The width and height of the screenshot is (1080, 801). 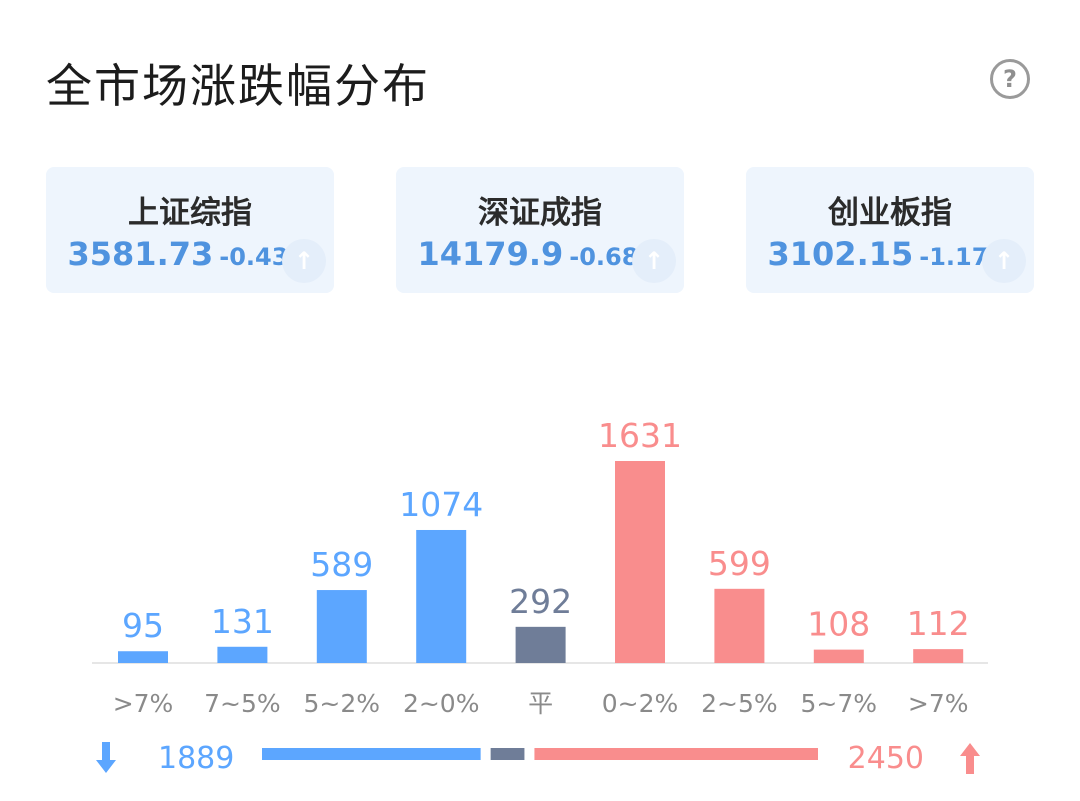 What do you see at coordinates (540, 703) in the screenshot?
I see `category-label: 平` at bounding box center [540, 703].